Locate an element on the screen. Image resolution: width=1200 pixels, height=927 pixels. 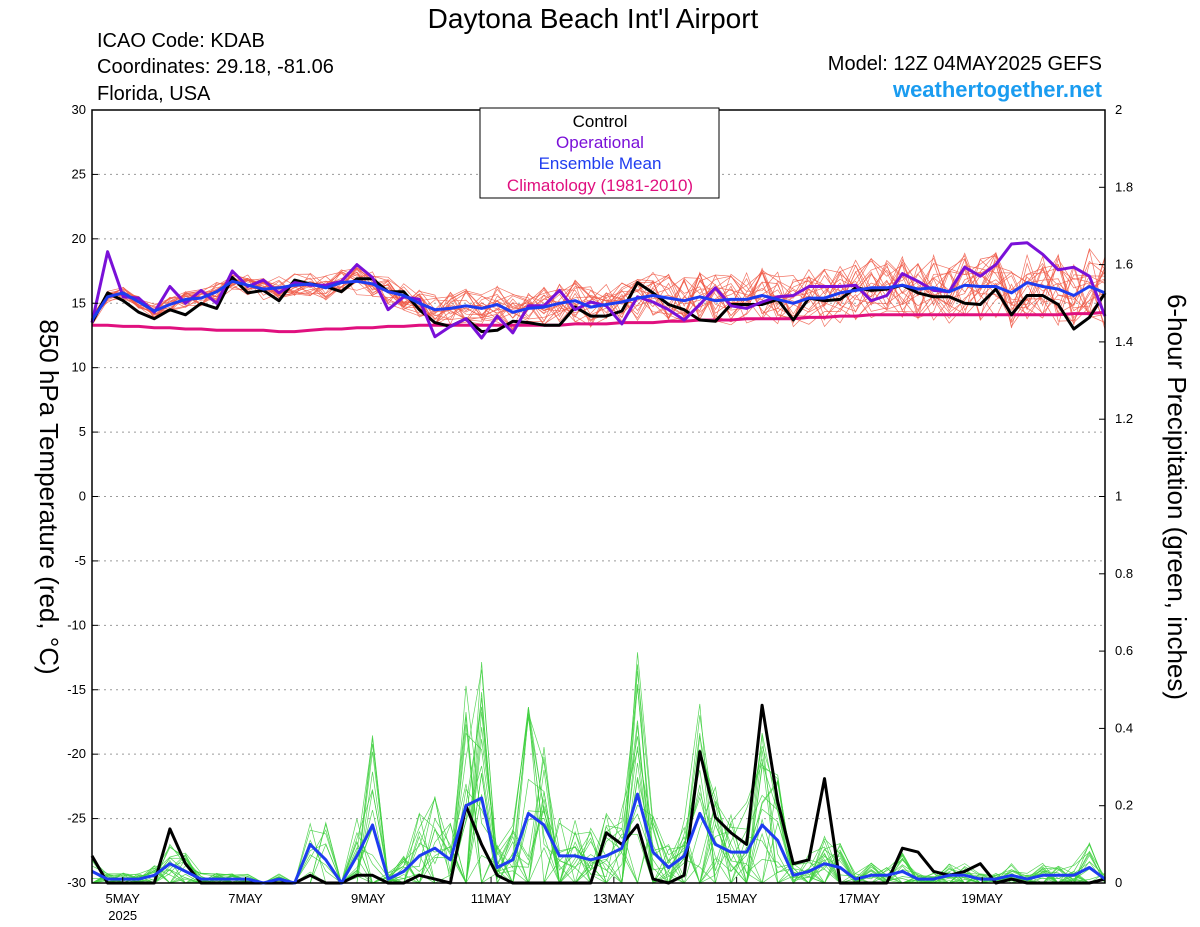
y-tick-label: -20 is located at coordinates (76, 753).